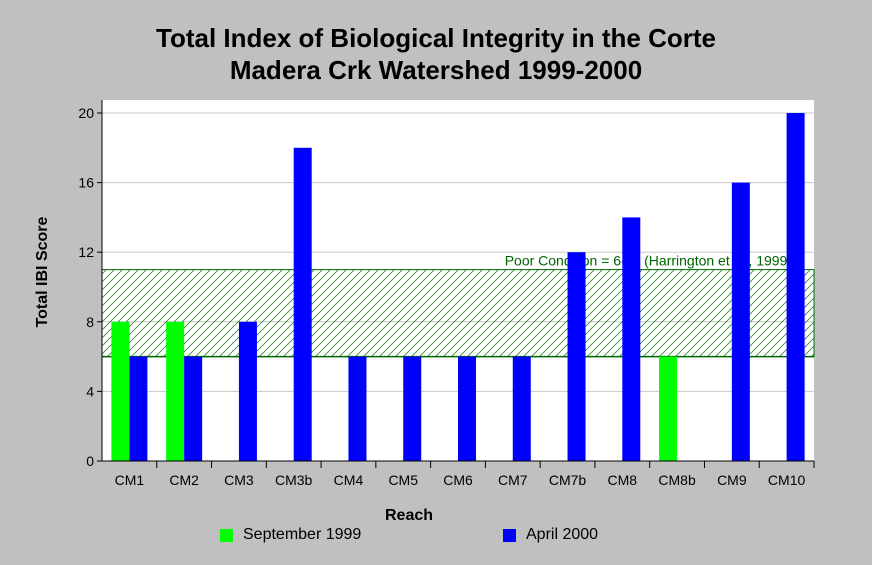  Describe the element at coordinates (90, 391) in the screenshot. I see `y-tick-label: 4` at that location.